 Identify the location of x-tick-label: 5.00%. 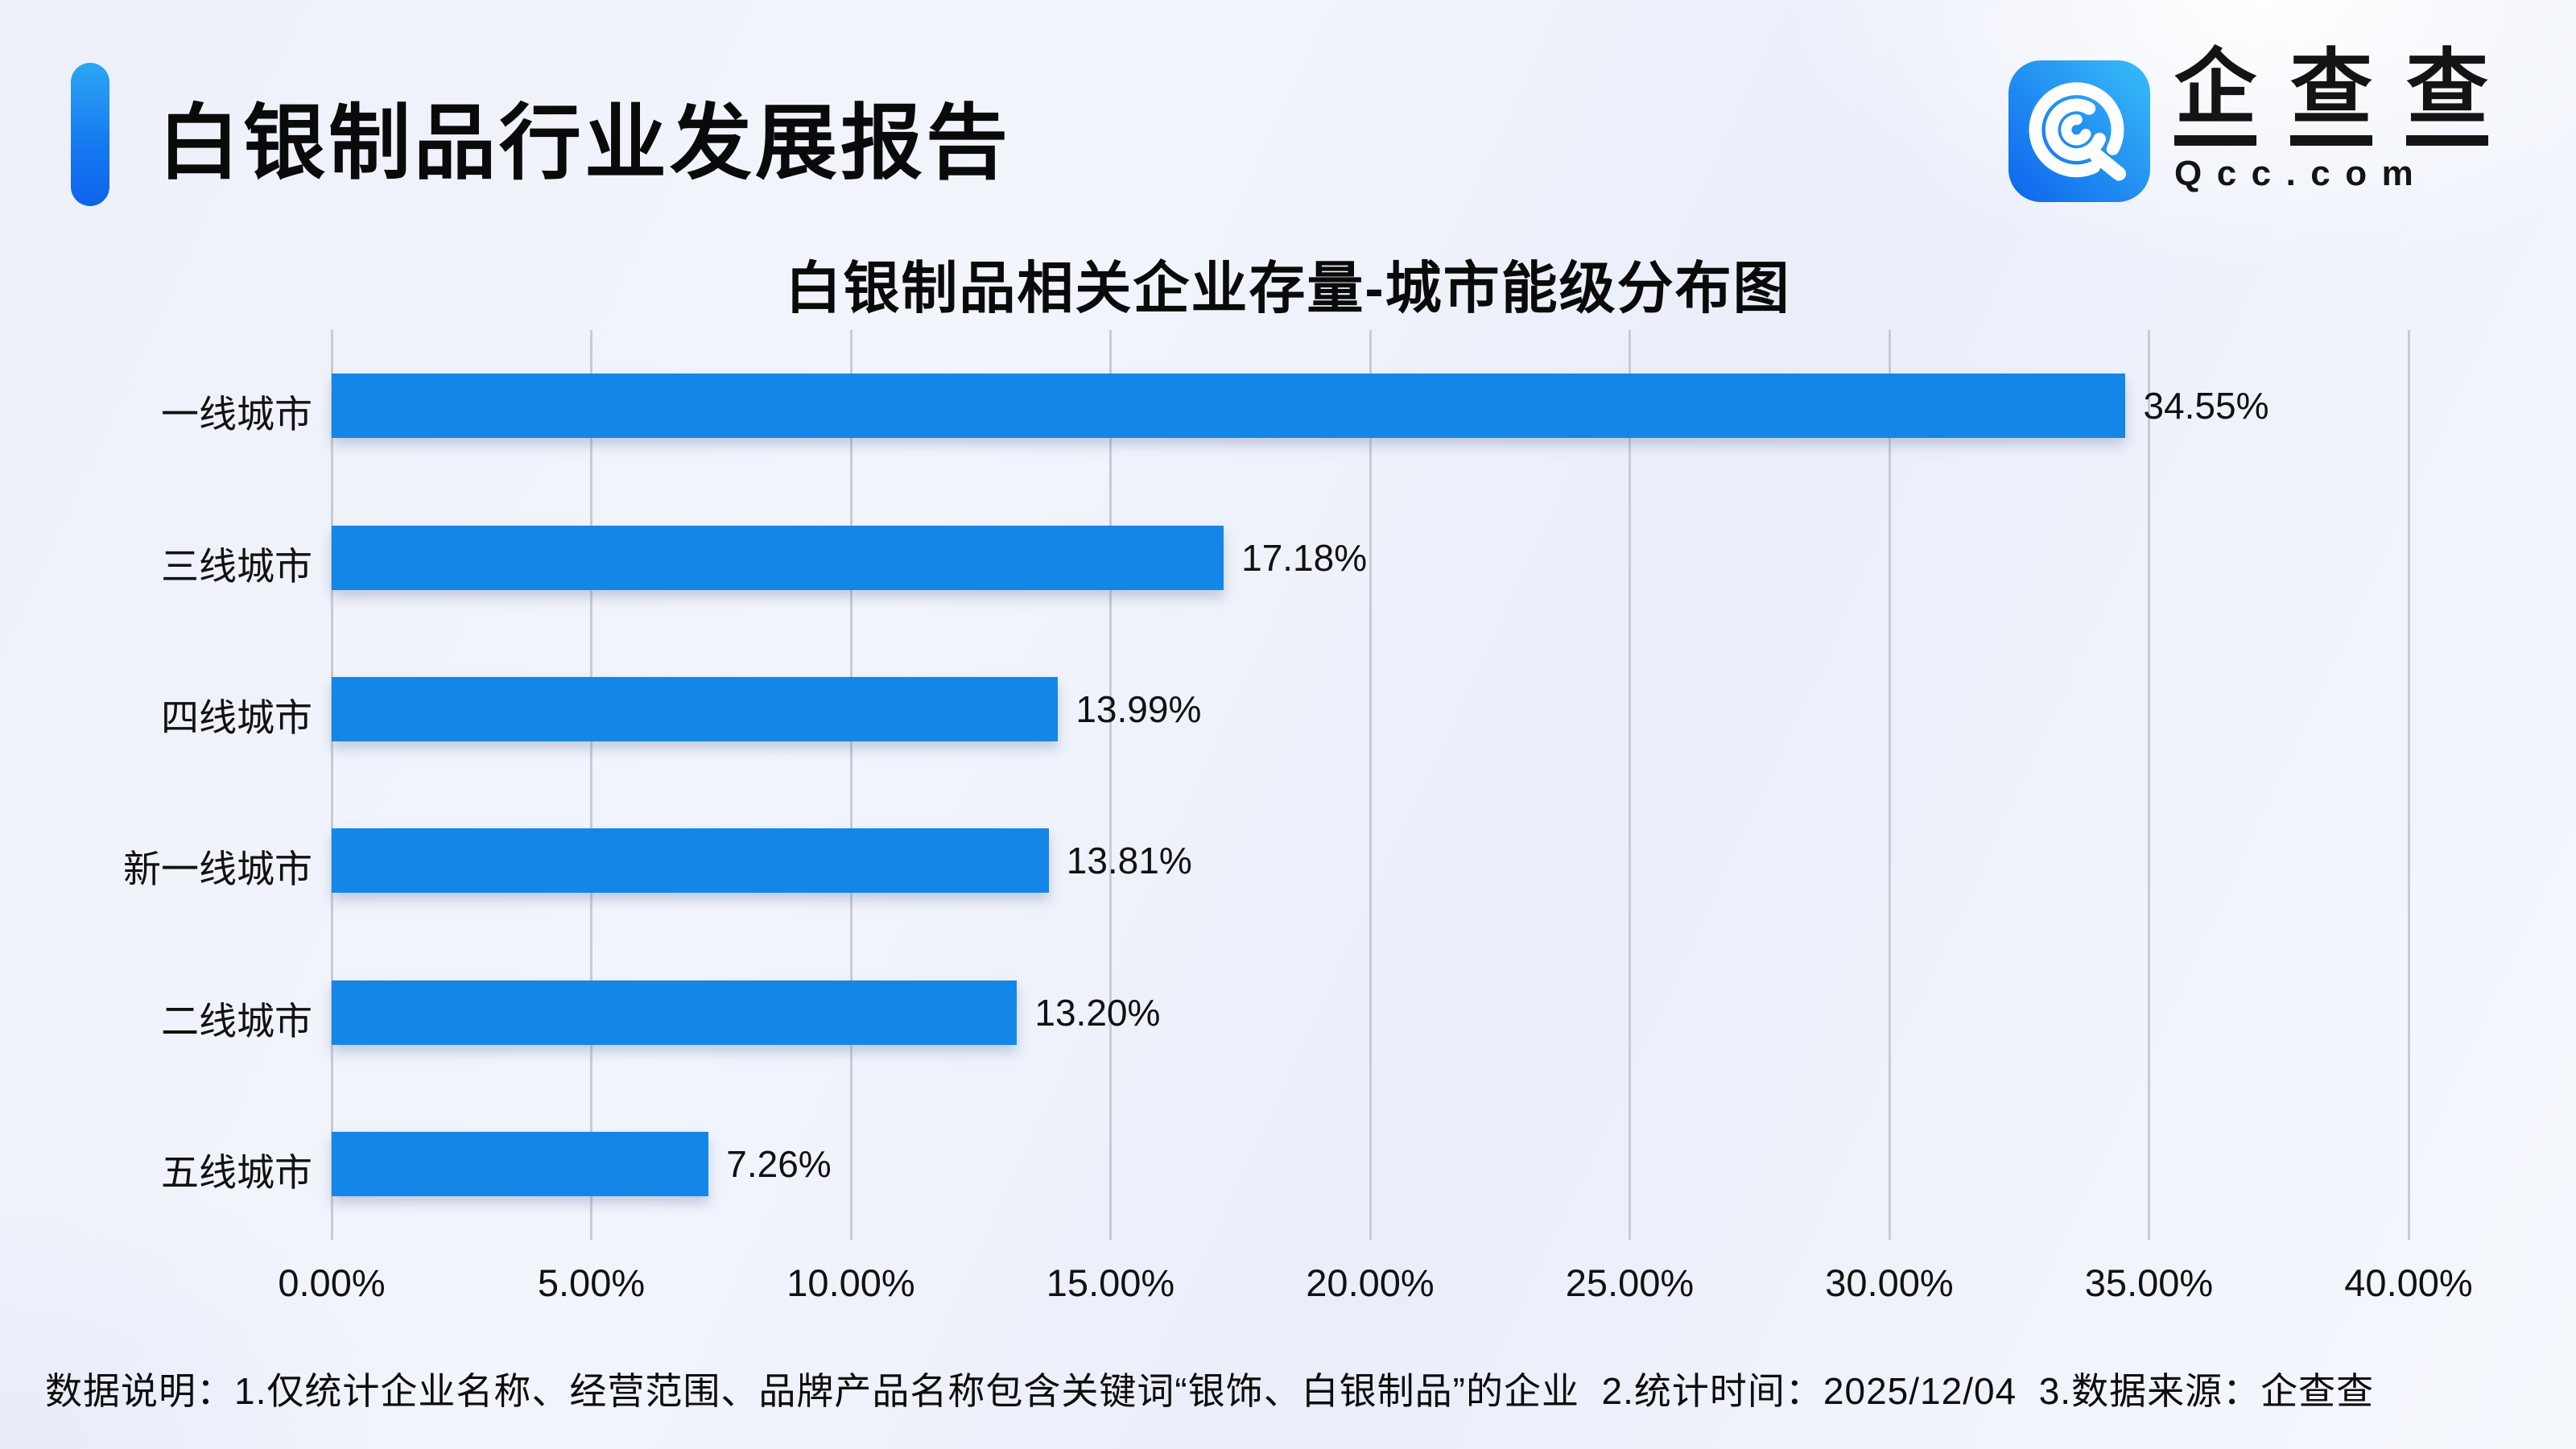
(591, 1282).